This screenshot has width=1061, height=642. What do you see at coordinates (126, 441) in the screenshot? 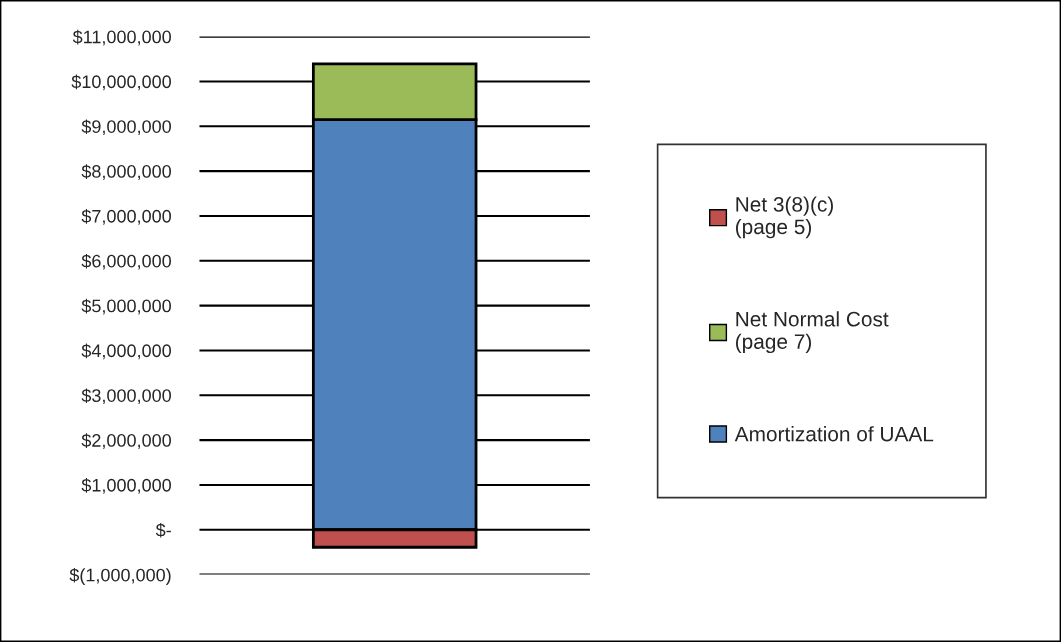
I see `y-tick-label: $2,000,000` at bounding box center [126, 441].